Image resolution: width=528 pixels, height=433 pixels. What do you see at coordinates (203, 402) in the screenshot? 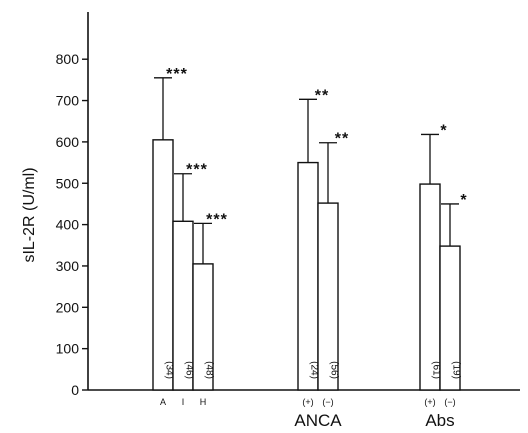
I see `x-tick-label: H` at bounding box center [203, 402].